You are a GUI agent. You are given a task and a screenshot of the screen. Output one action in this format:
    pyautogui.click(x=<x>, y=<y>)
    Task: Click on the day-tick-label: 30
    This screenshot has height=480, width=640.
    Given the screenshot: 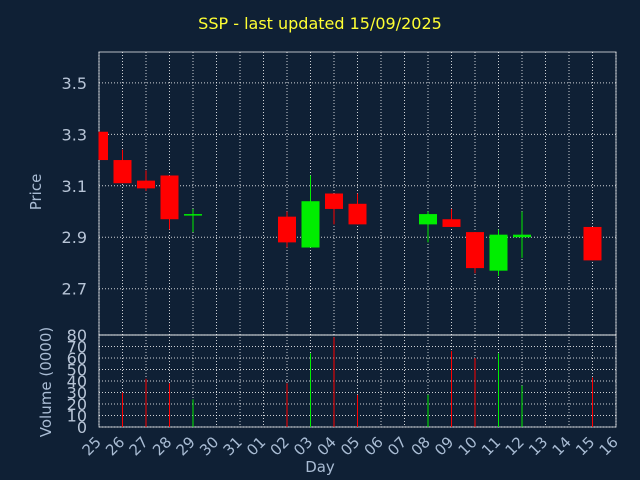 What is the action you would take?
    pyautogui.click(x=209, y=446)
    